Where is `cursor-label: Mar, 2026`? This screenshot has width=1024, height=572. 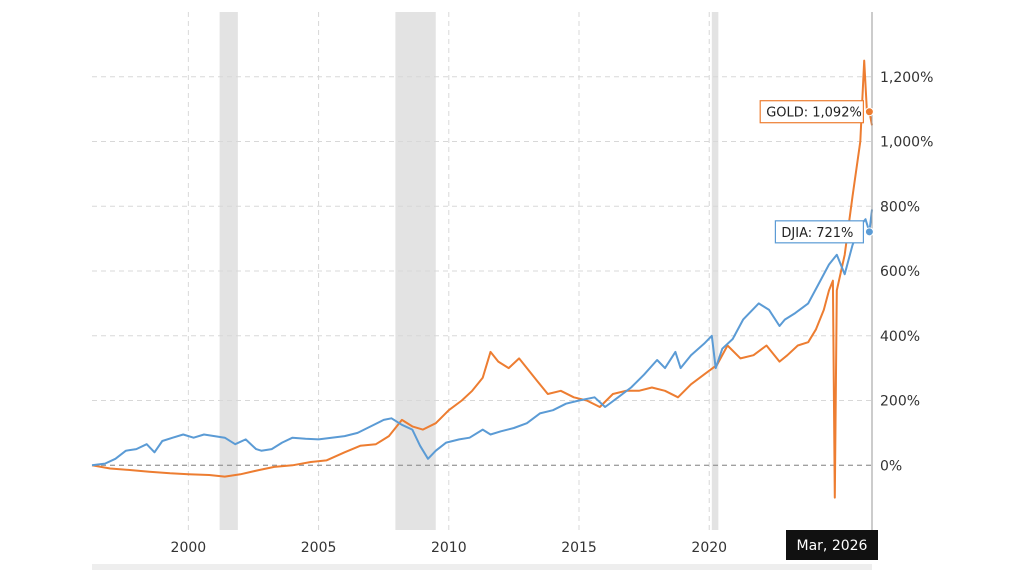 cursor-label: Mar, 2026 is located at coordinates (832, 546).